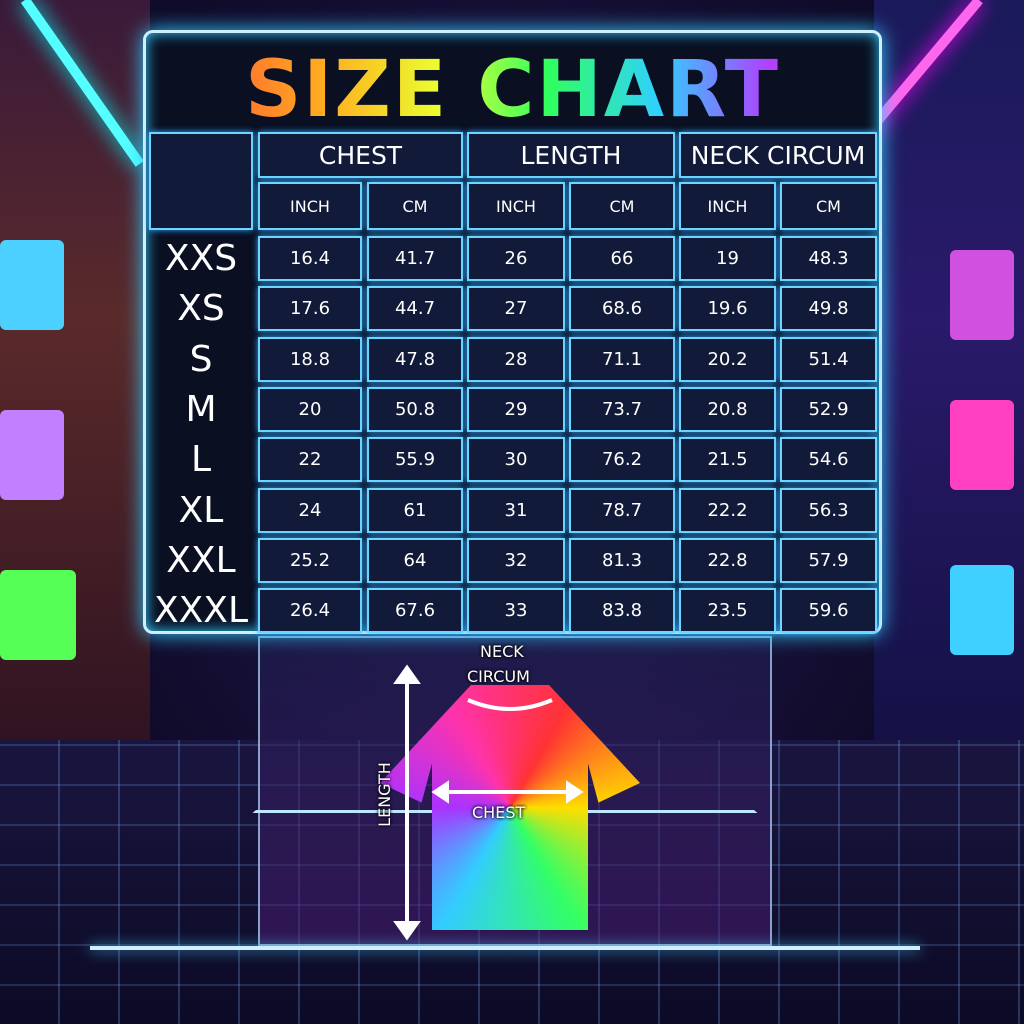  Describe the element at coordinates (727, 258) in the screenshot. I see `measurement-cell: 19` at that location.